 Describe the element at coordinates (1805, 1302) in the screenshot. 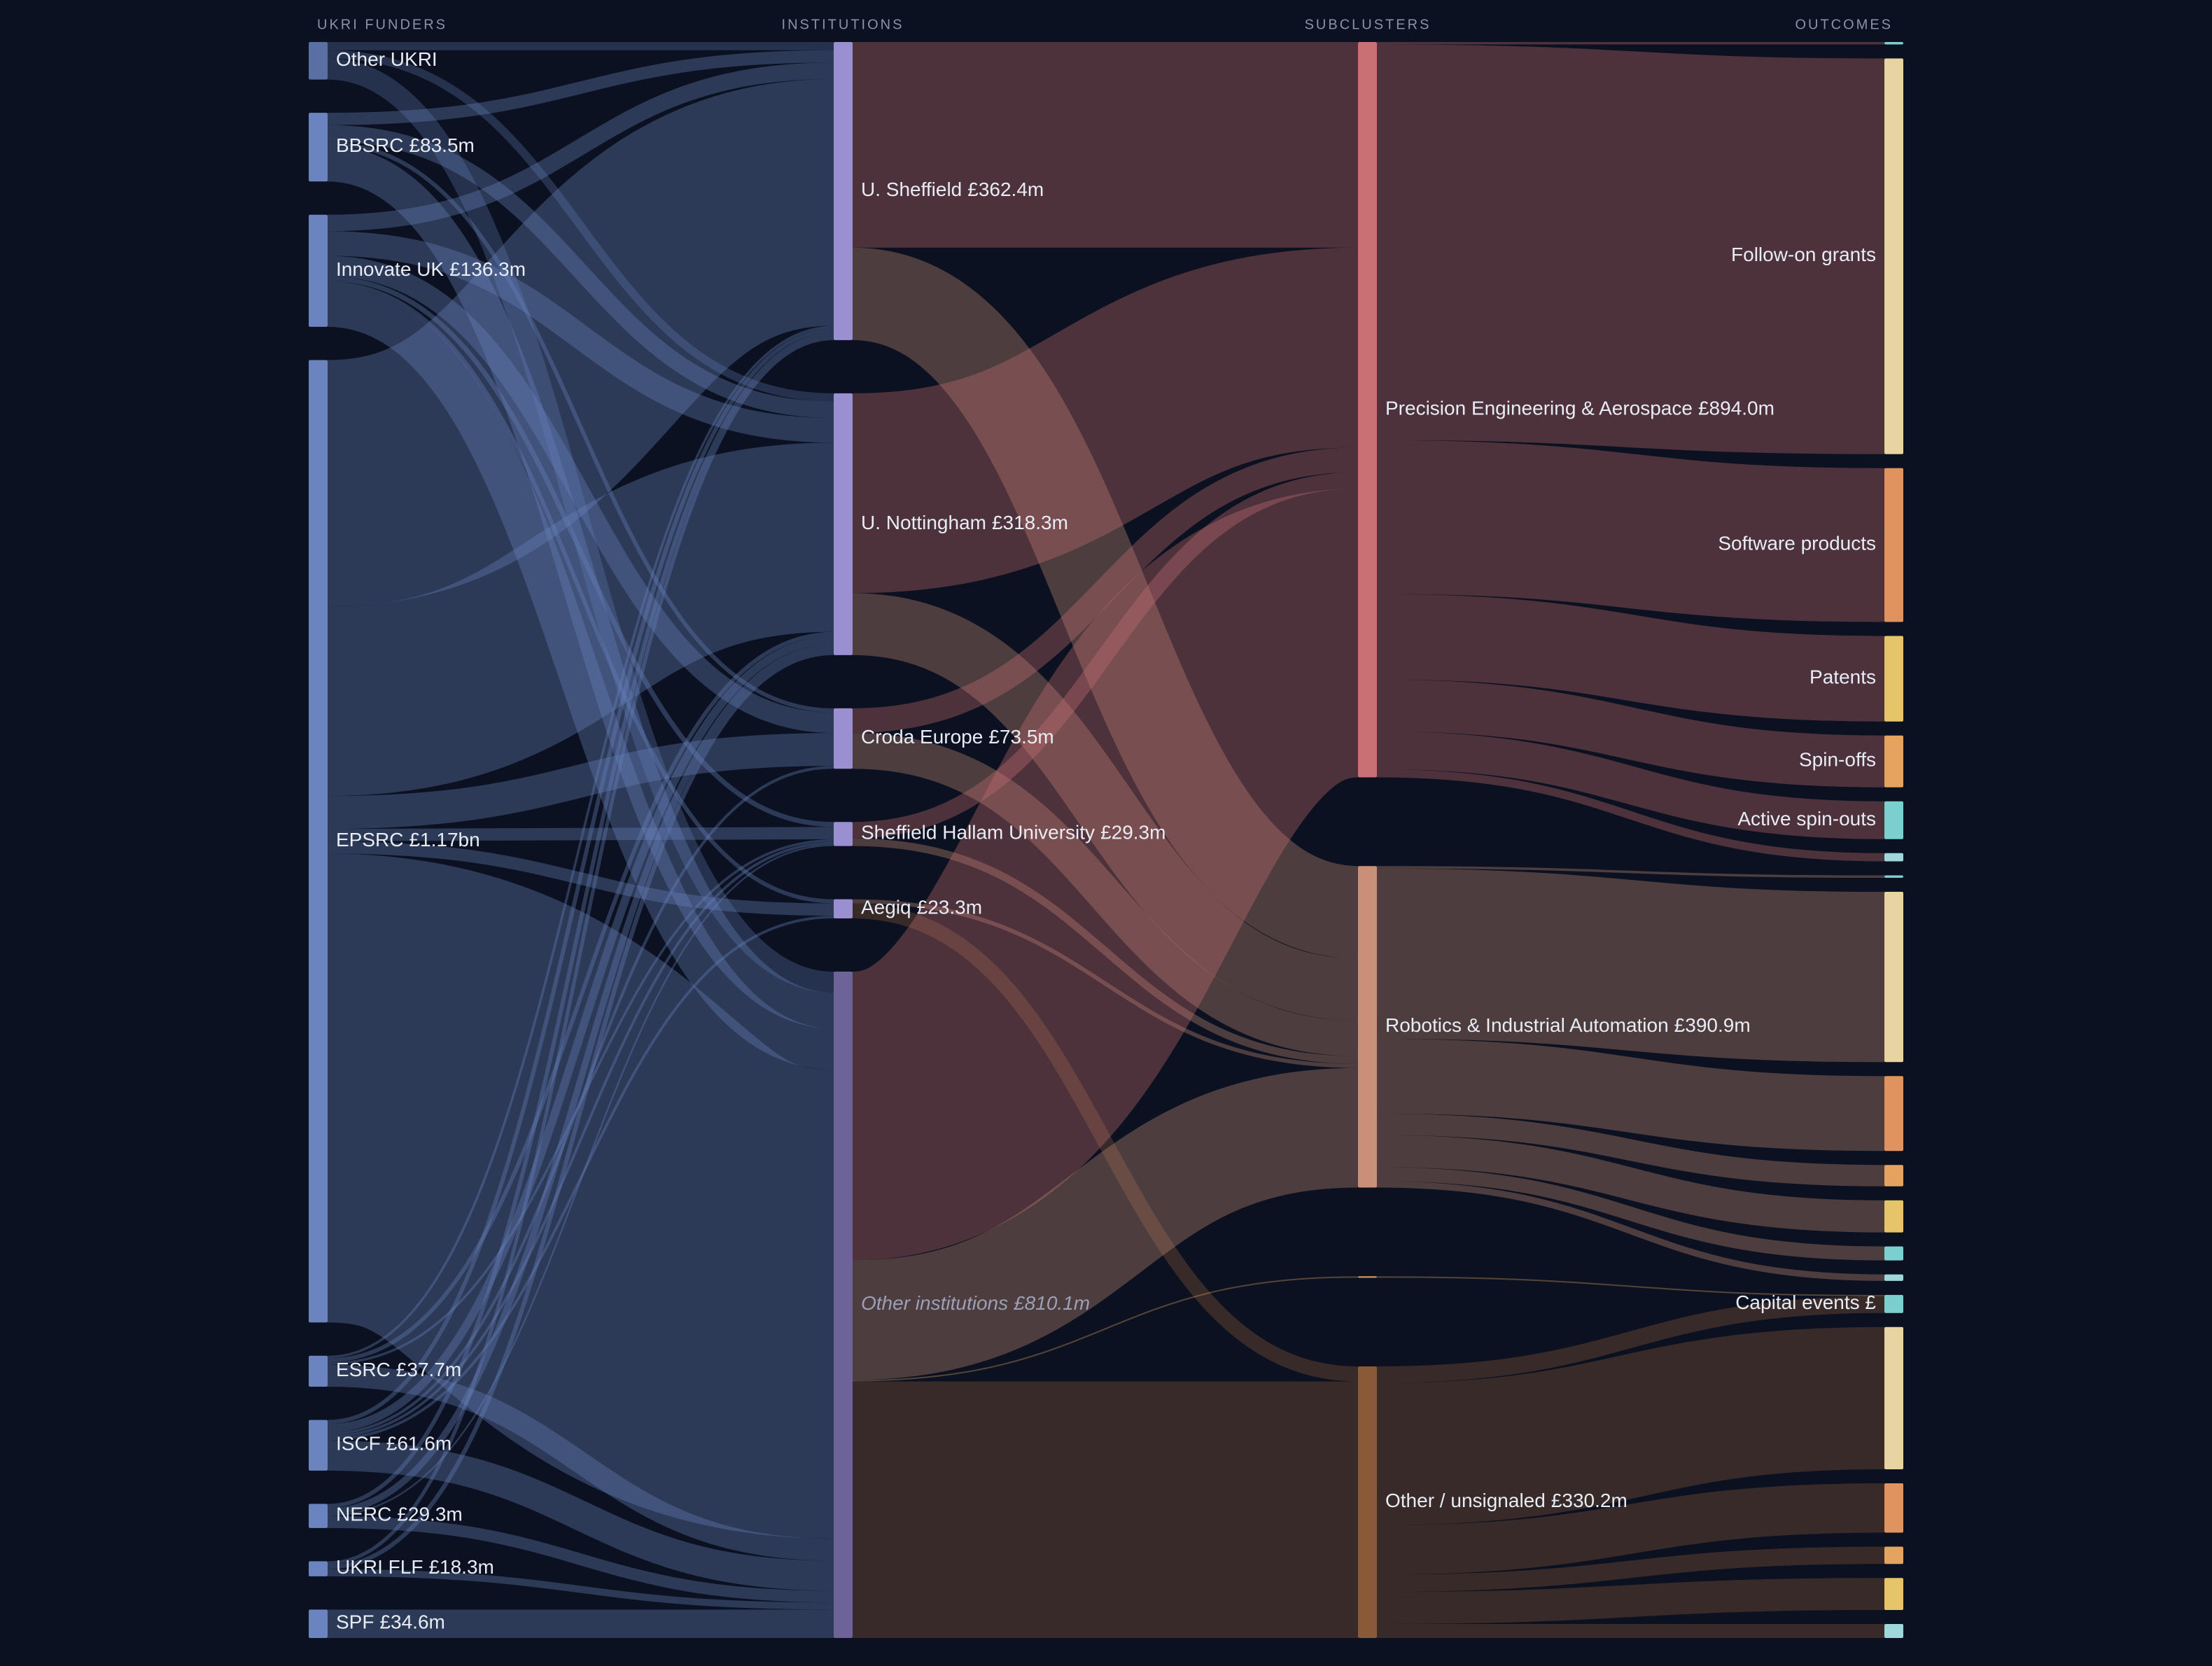

I see `node-name: Capital events £` at that location.